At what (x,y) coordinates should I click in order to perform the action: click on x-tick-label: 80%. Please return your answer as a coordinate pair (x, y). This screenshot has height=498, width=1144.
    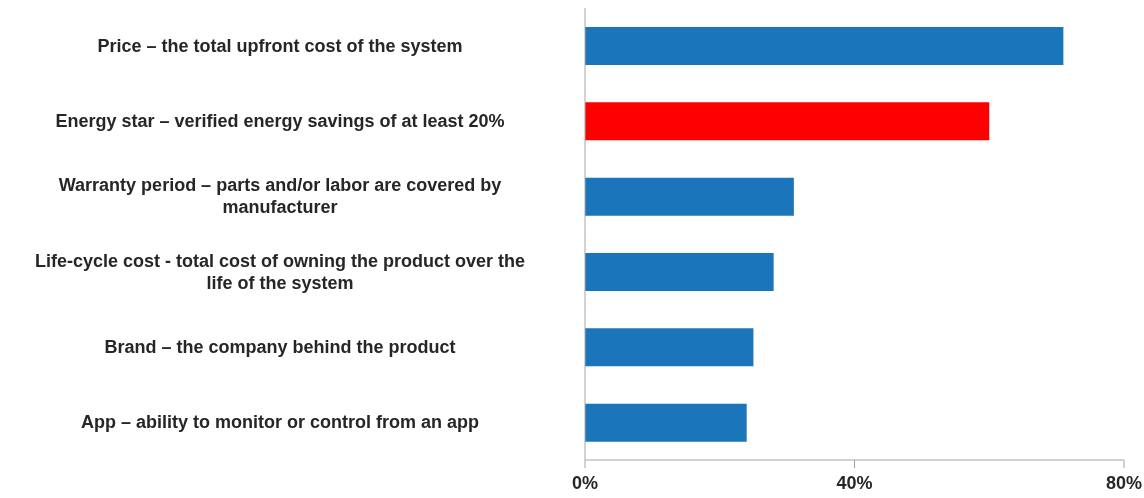
    Looking at the image, I should click on (1124, 482).